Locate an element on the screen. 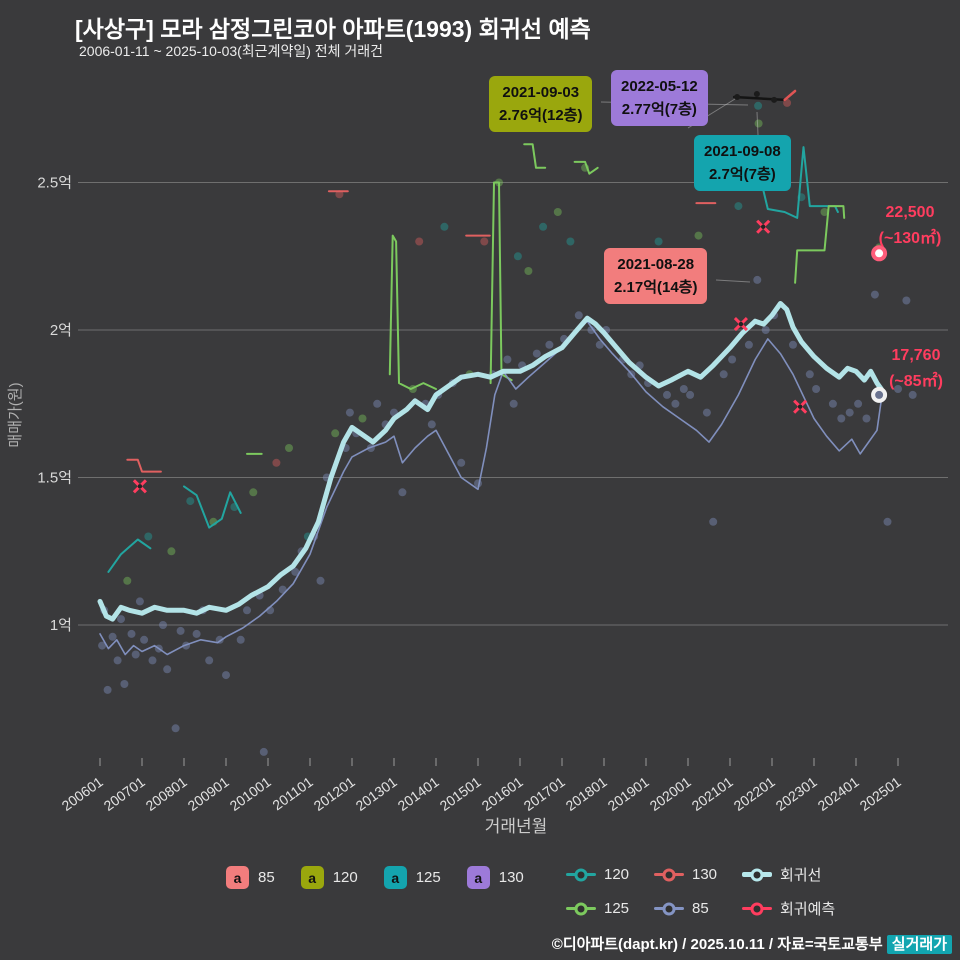 This screenshot has width=960, height=960. annotation-date: 2021-09-03 is located at coordinates (541, 92).